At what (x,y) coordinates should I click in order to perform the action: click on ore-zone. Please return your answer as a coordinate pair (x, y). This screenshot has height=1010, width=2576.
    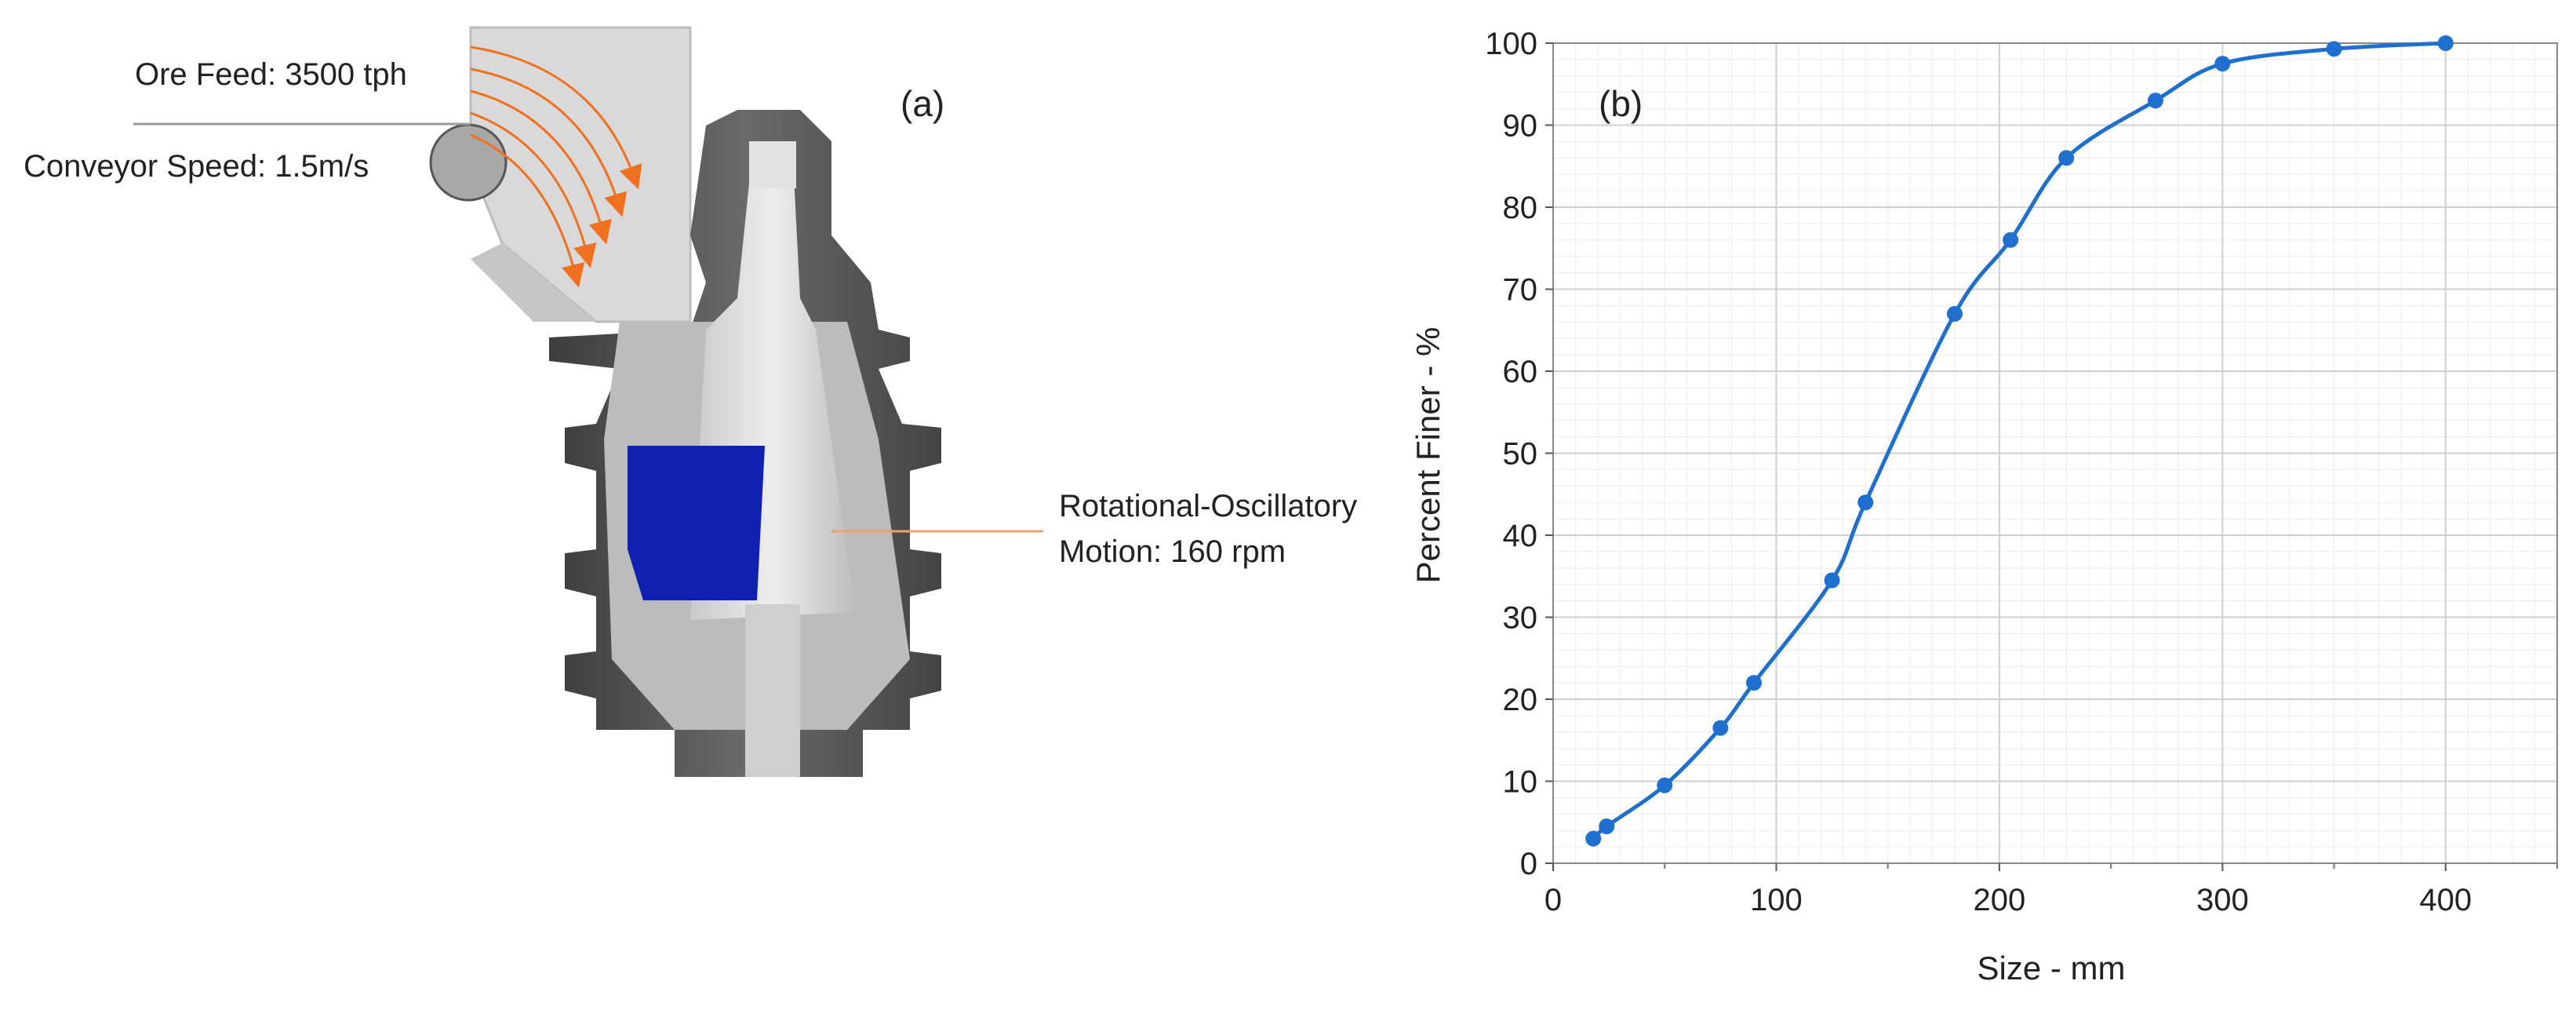
    Looking at the image, I should click on (696, 523).